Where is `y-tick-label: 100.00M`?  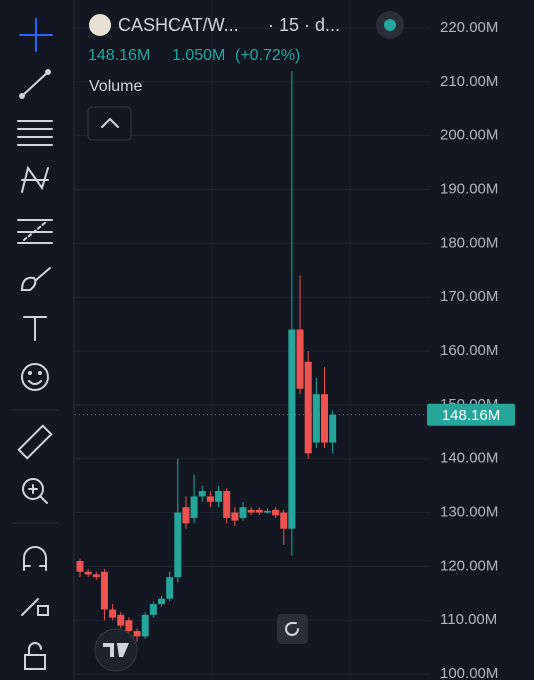
y-tick-label: 100.00M is located at coordinates (469, 672).